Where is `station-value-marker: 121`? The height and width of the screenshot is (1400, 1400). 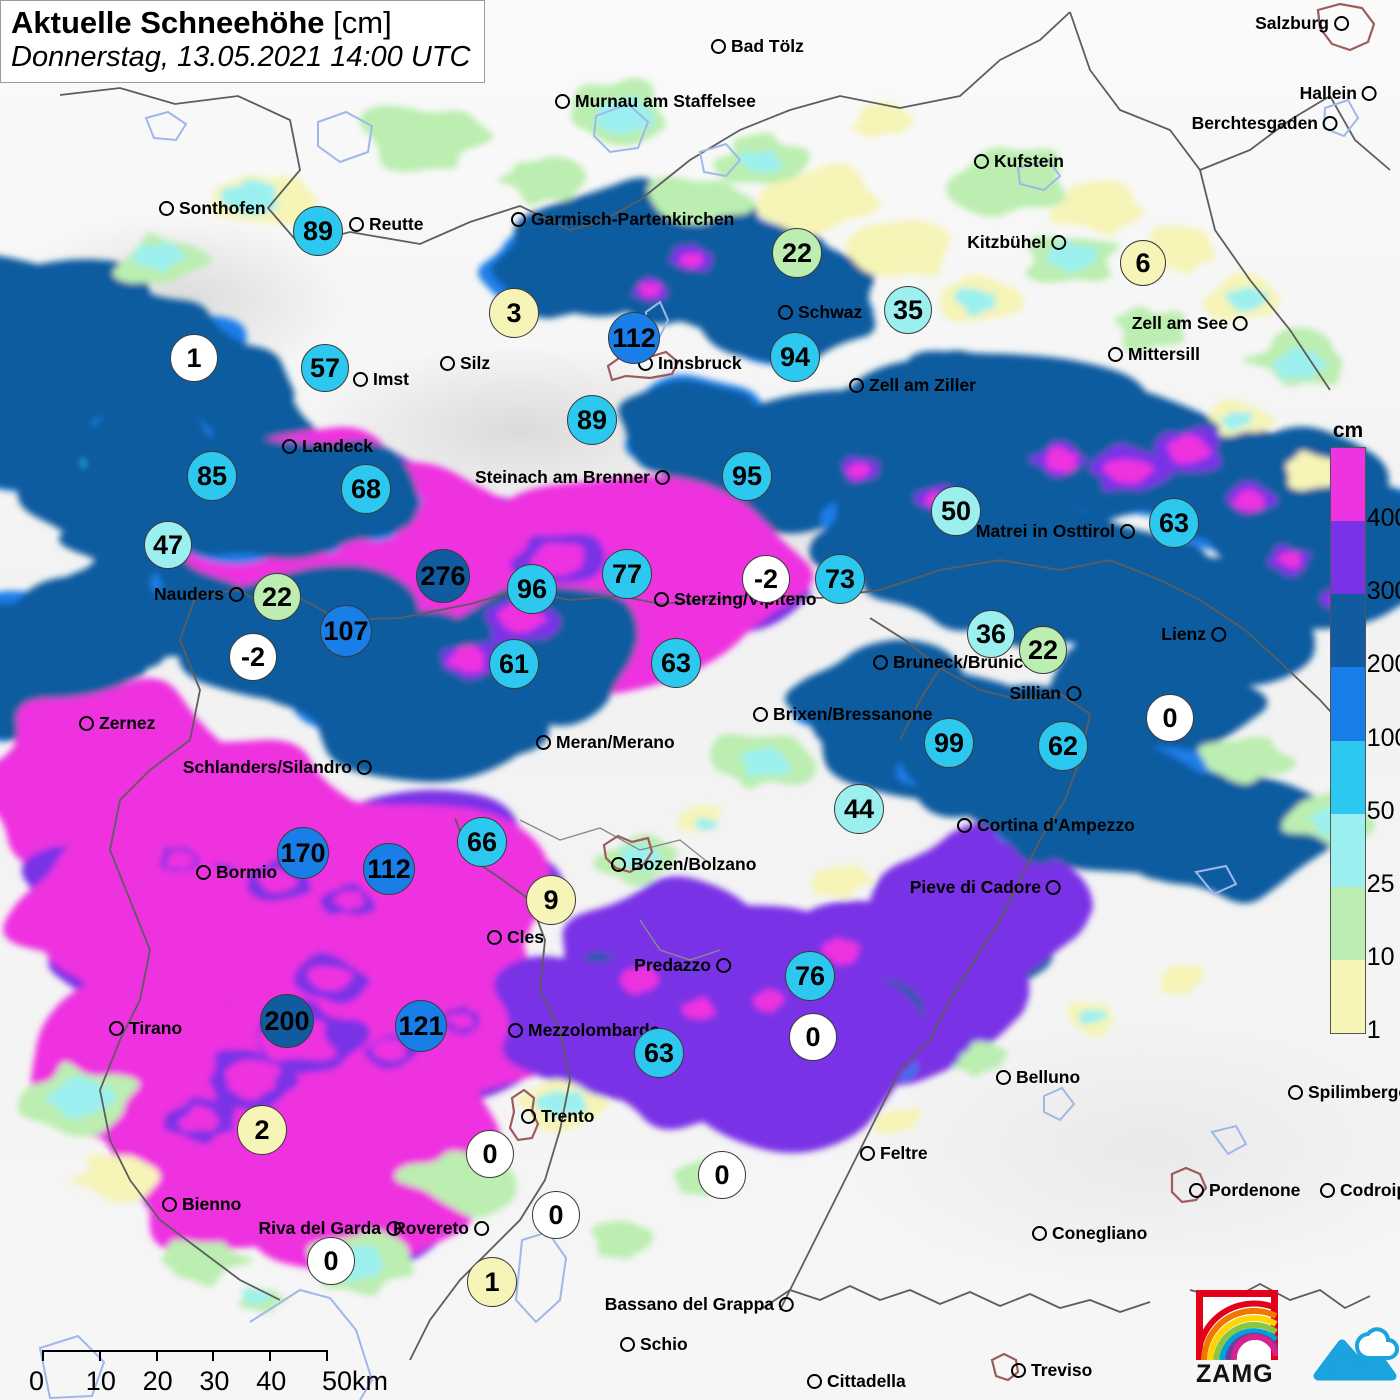 station-value-marker: 121 is located at coordinates (421, 1026).